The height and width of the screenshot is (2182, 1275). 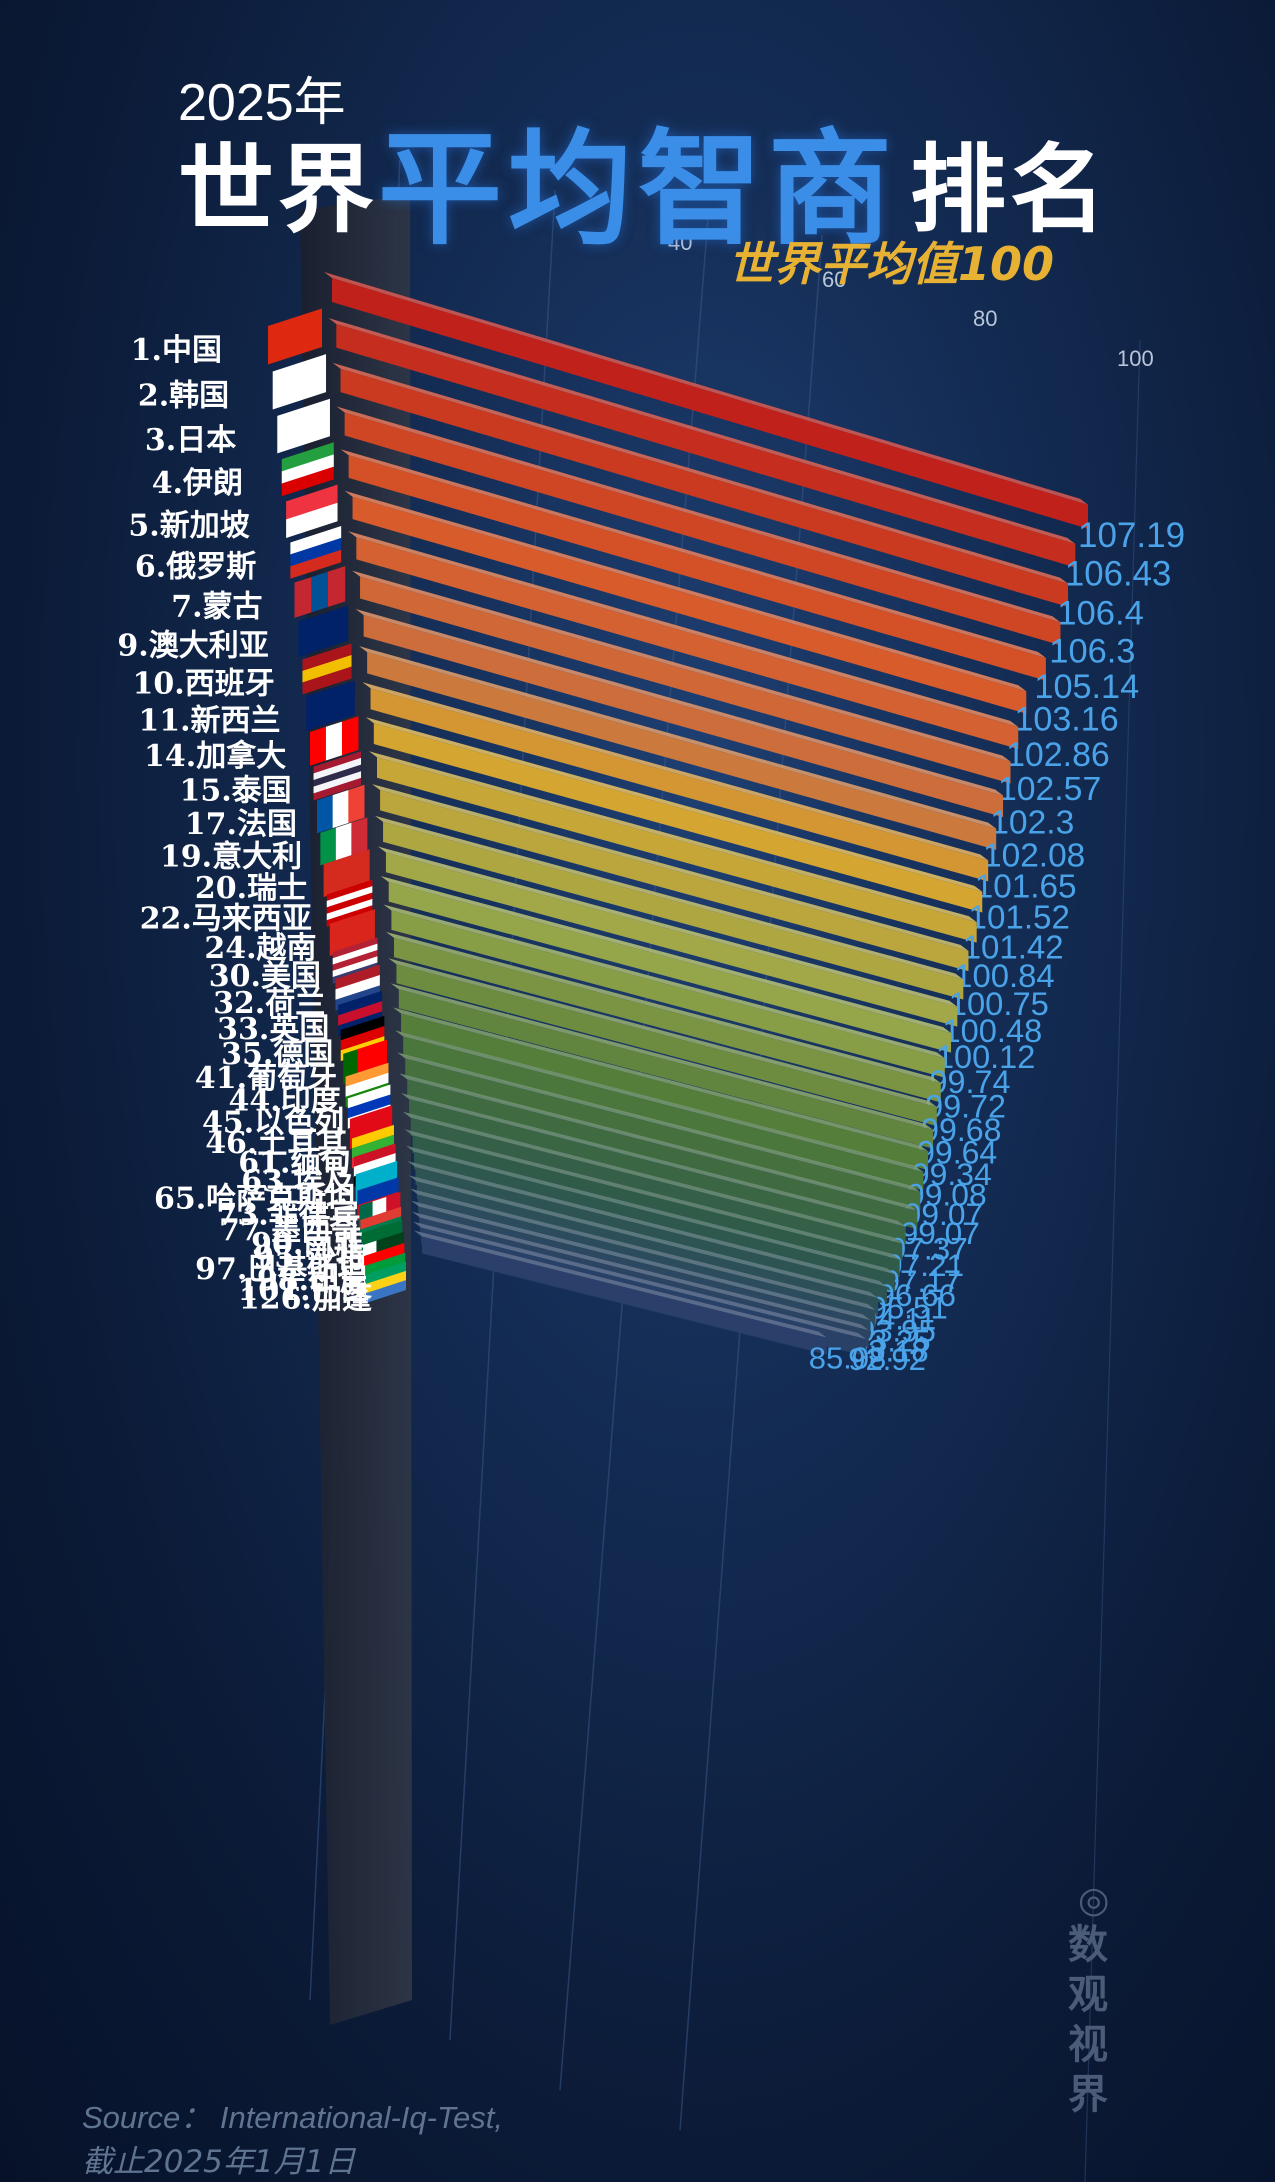 I want to click on value-label: 99.68, so click(x=961, y=1130).